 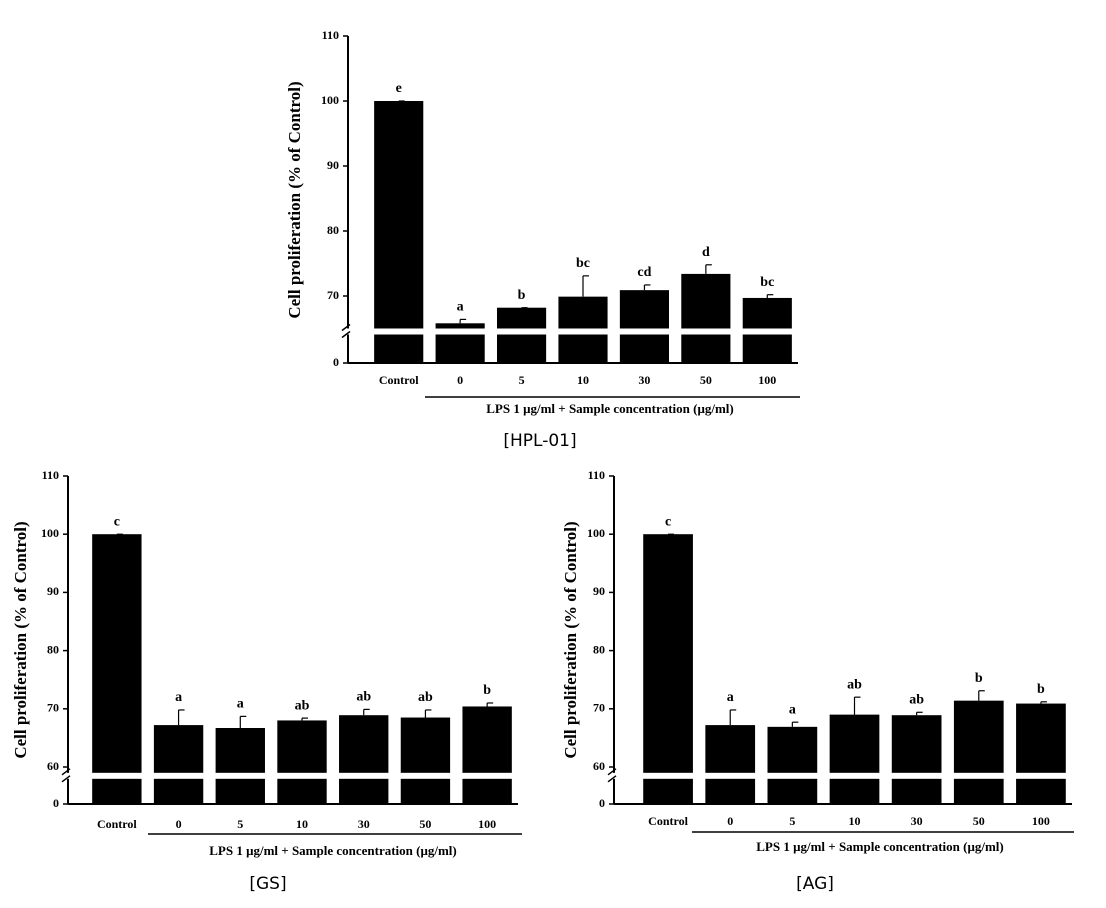 I want to click on significance-letter: d, so click(x=706, y=252).